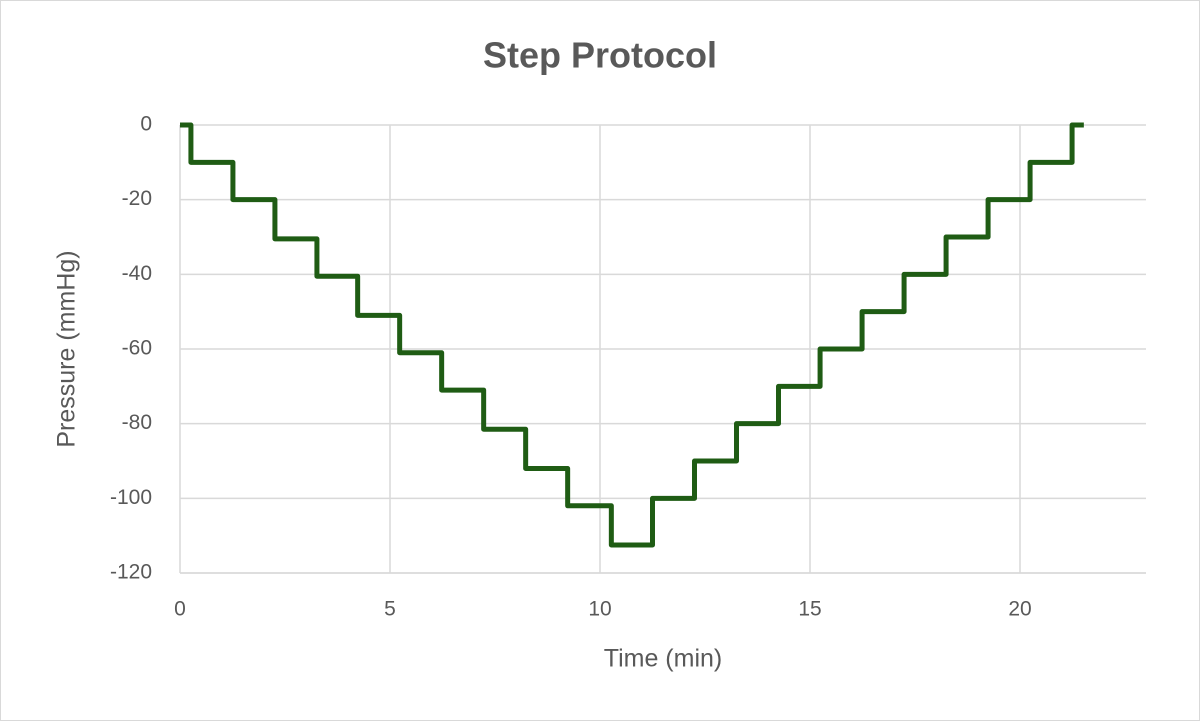 This screenshot has height=721, width=1200. Describe the element at coordinates (809, 609) in the screenshot. I see `x-tick-label: 15` at that location.